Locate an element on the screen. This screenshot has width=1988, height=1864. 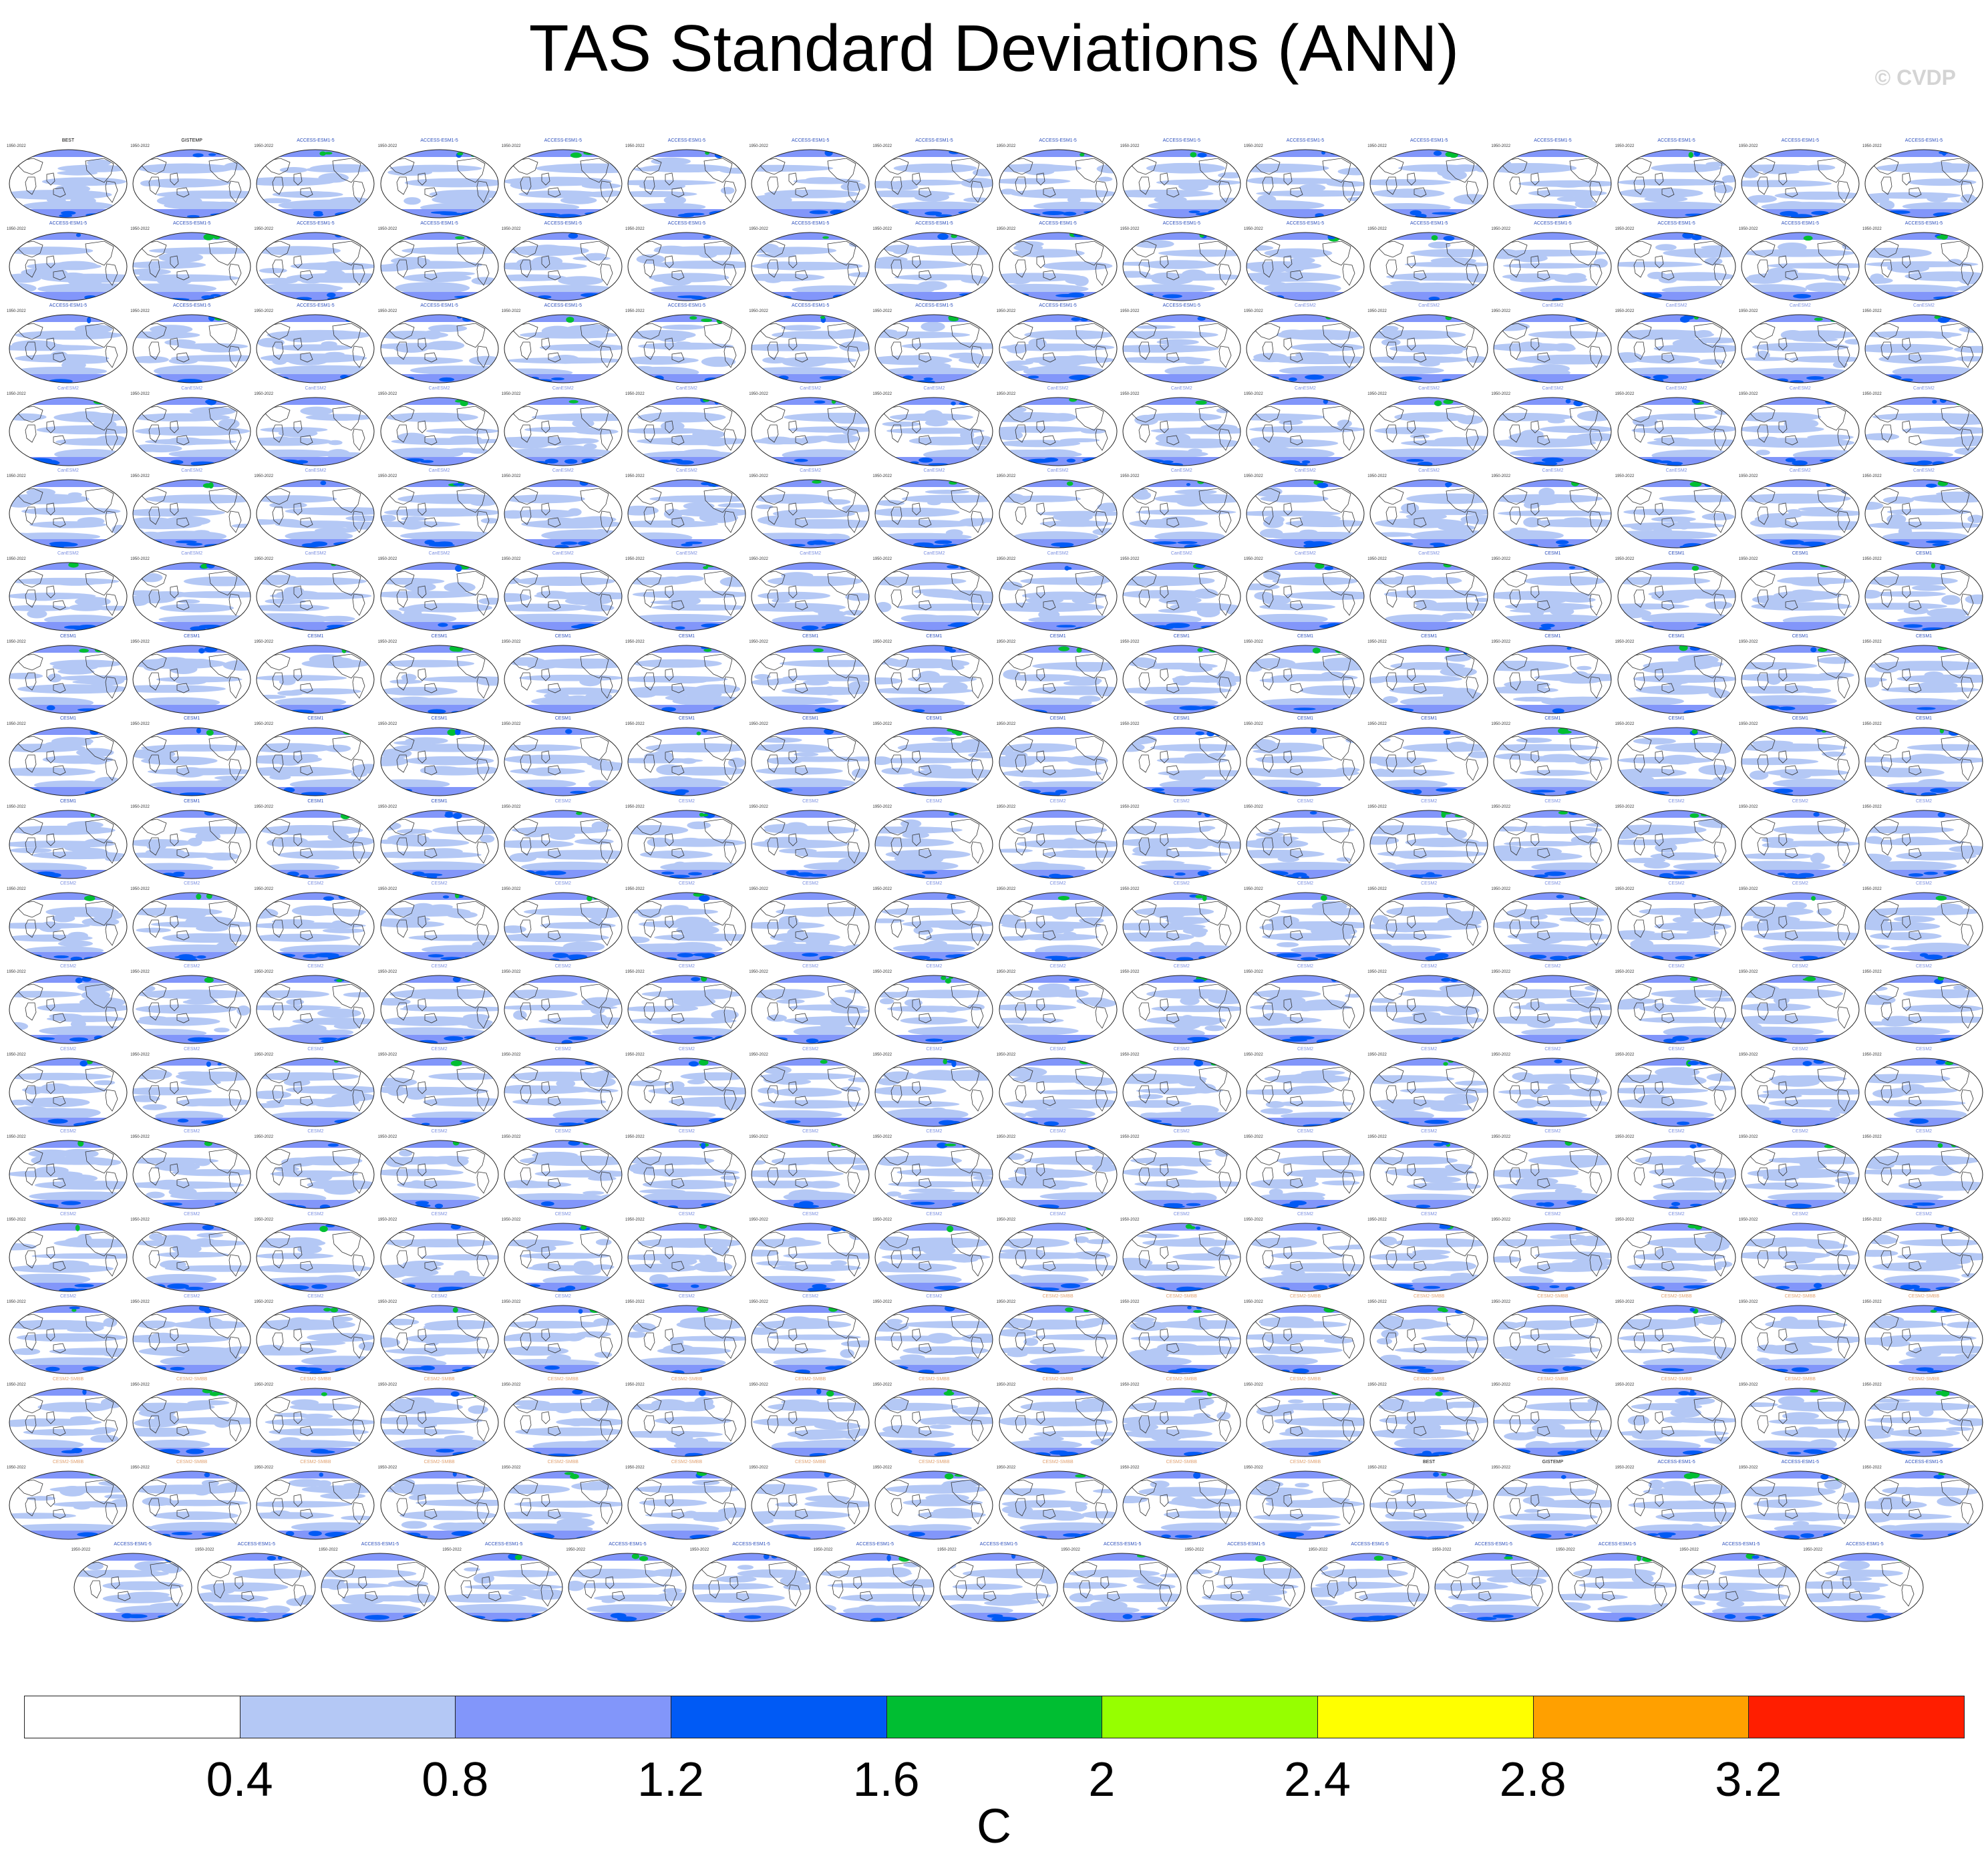
panel-title: GISTEMP is located at coordinates (1553, 1461).